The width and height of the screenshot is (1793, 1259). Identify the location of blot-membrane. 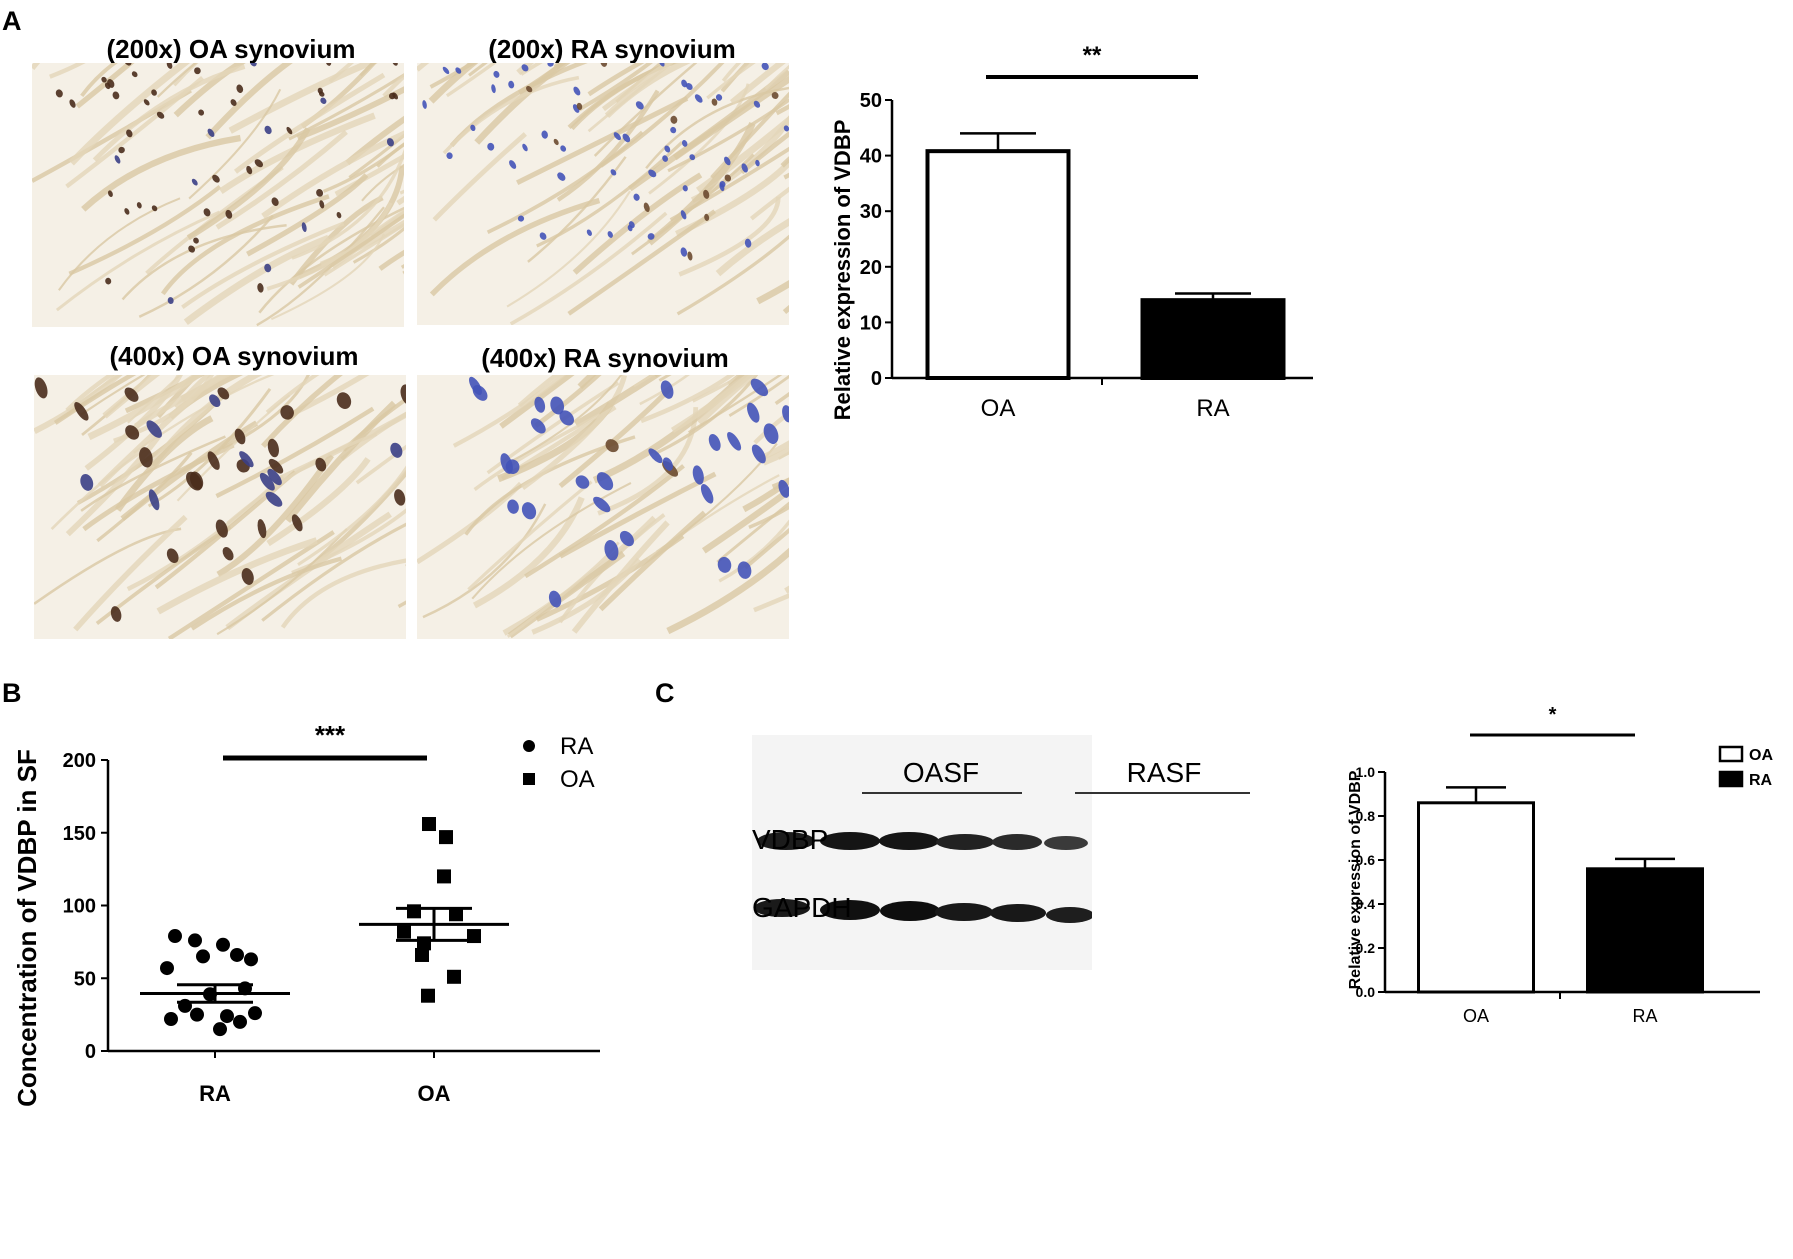
(922, 852).